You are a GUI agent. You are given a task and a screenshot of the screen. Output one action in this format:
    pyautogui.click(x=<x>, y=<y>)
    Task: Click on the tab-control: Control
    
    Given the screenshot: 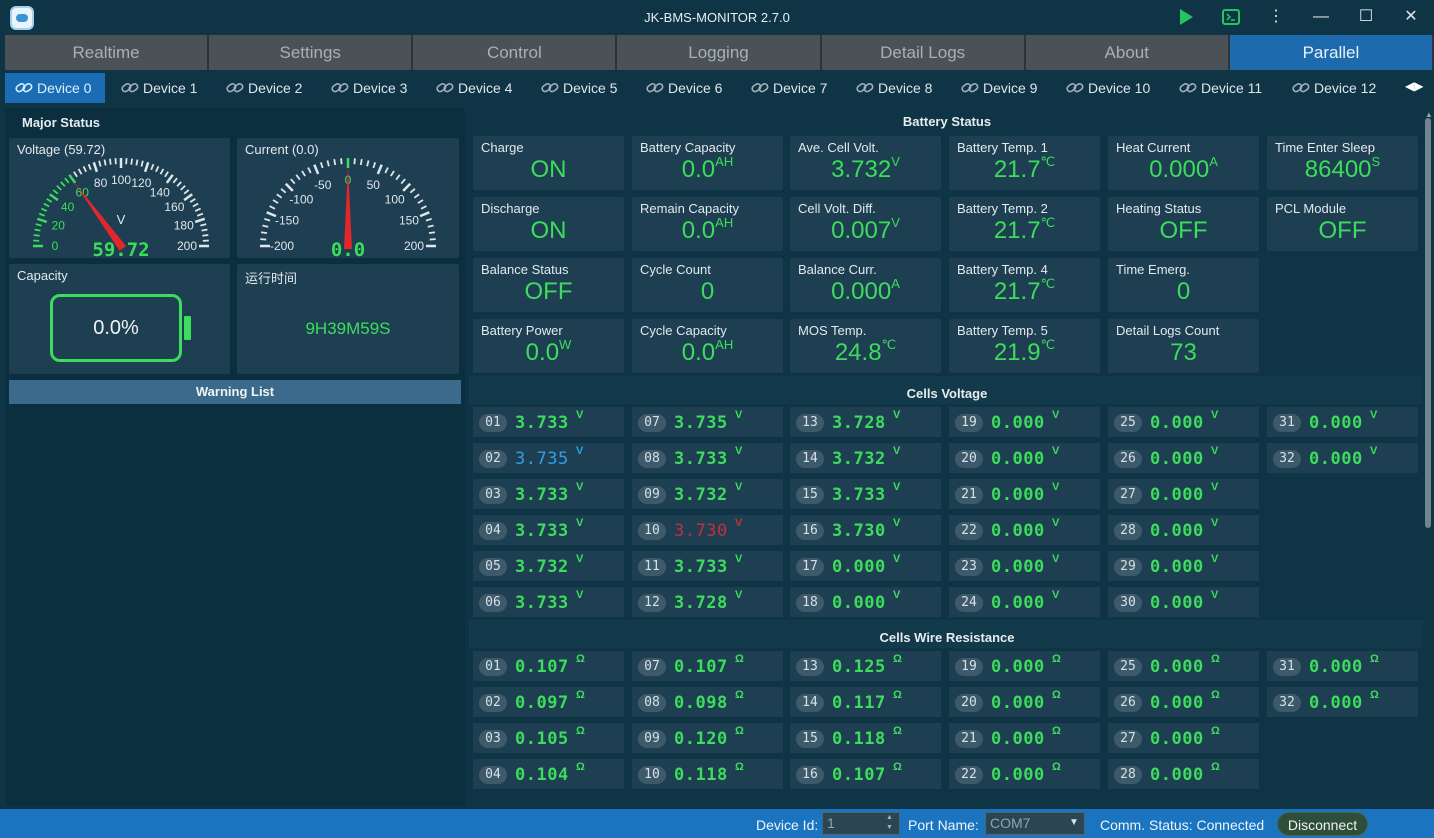 What is the action you would take?
    pyautogui.click(x=515, y=52)
    